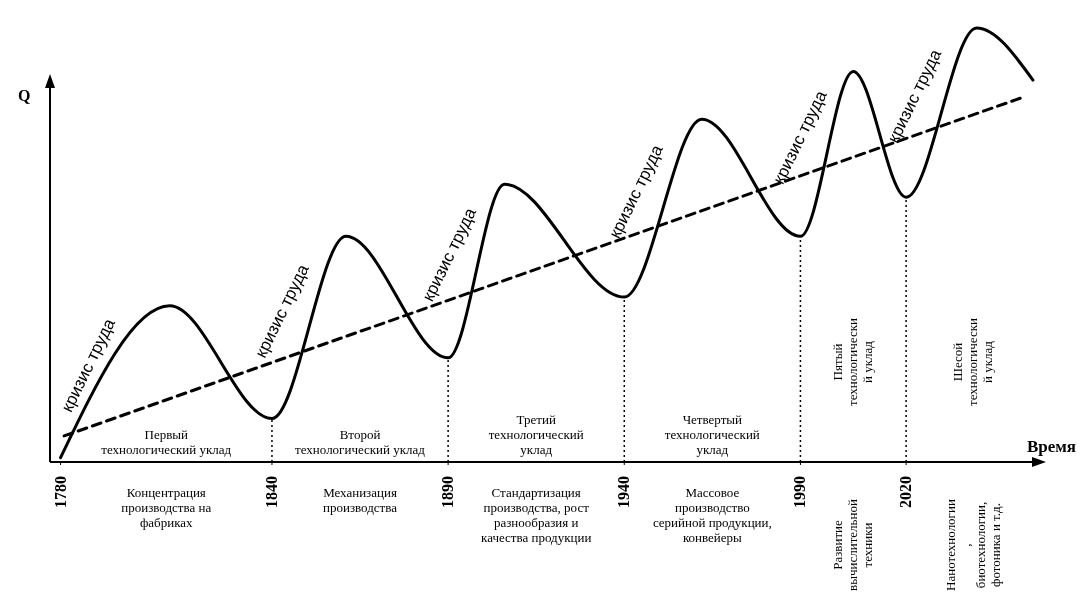  What do you see at coordinates (536, 434) in the screenshot?
I see `annotation: Третий технологический уклад` at bounding box center [536, 434].